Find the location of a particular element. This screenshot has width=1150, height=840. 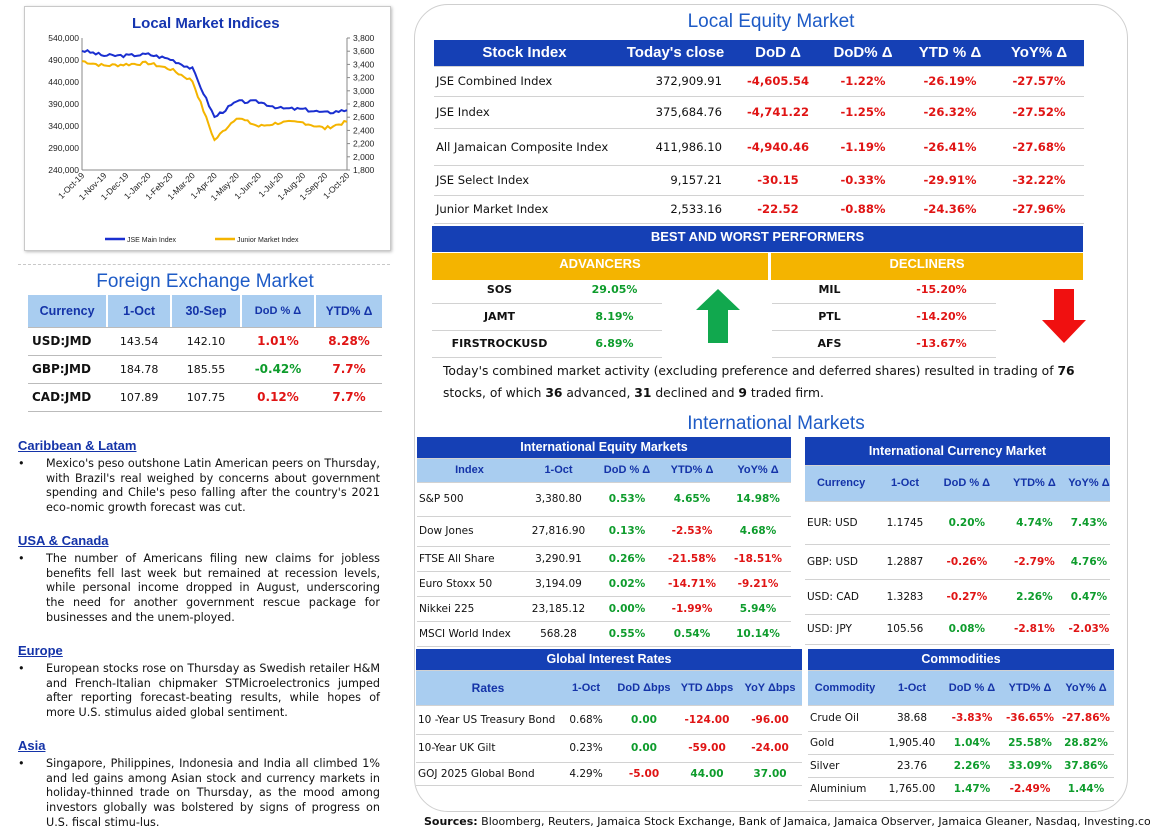

equity-value: -1.19% is located at coordinates (863, 147).